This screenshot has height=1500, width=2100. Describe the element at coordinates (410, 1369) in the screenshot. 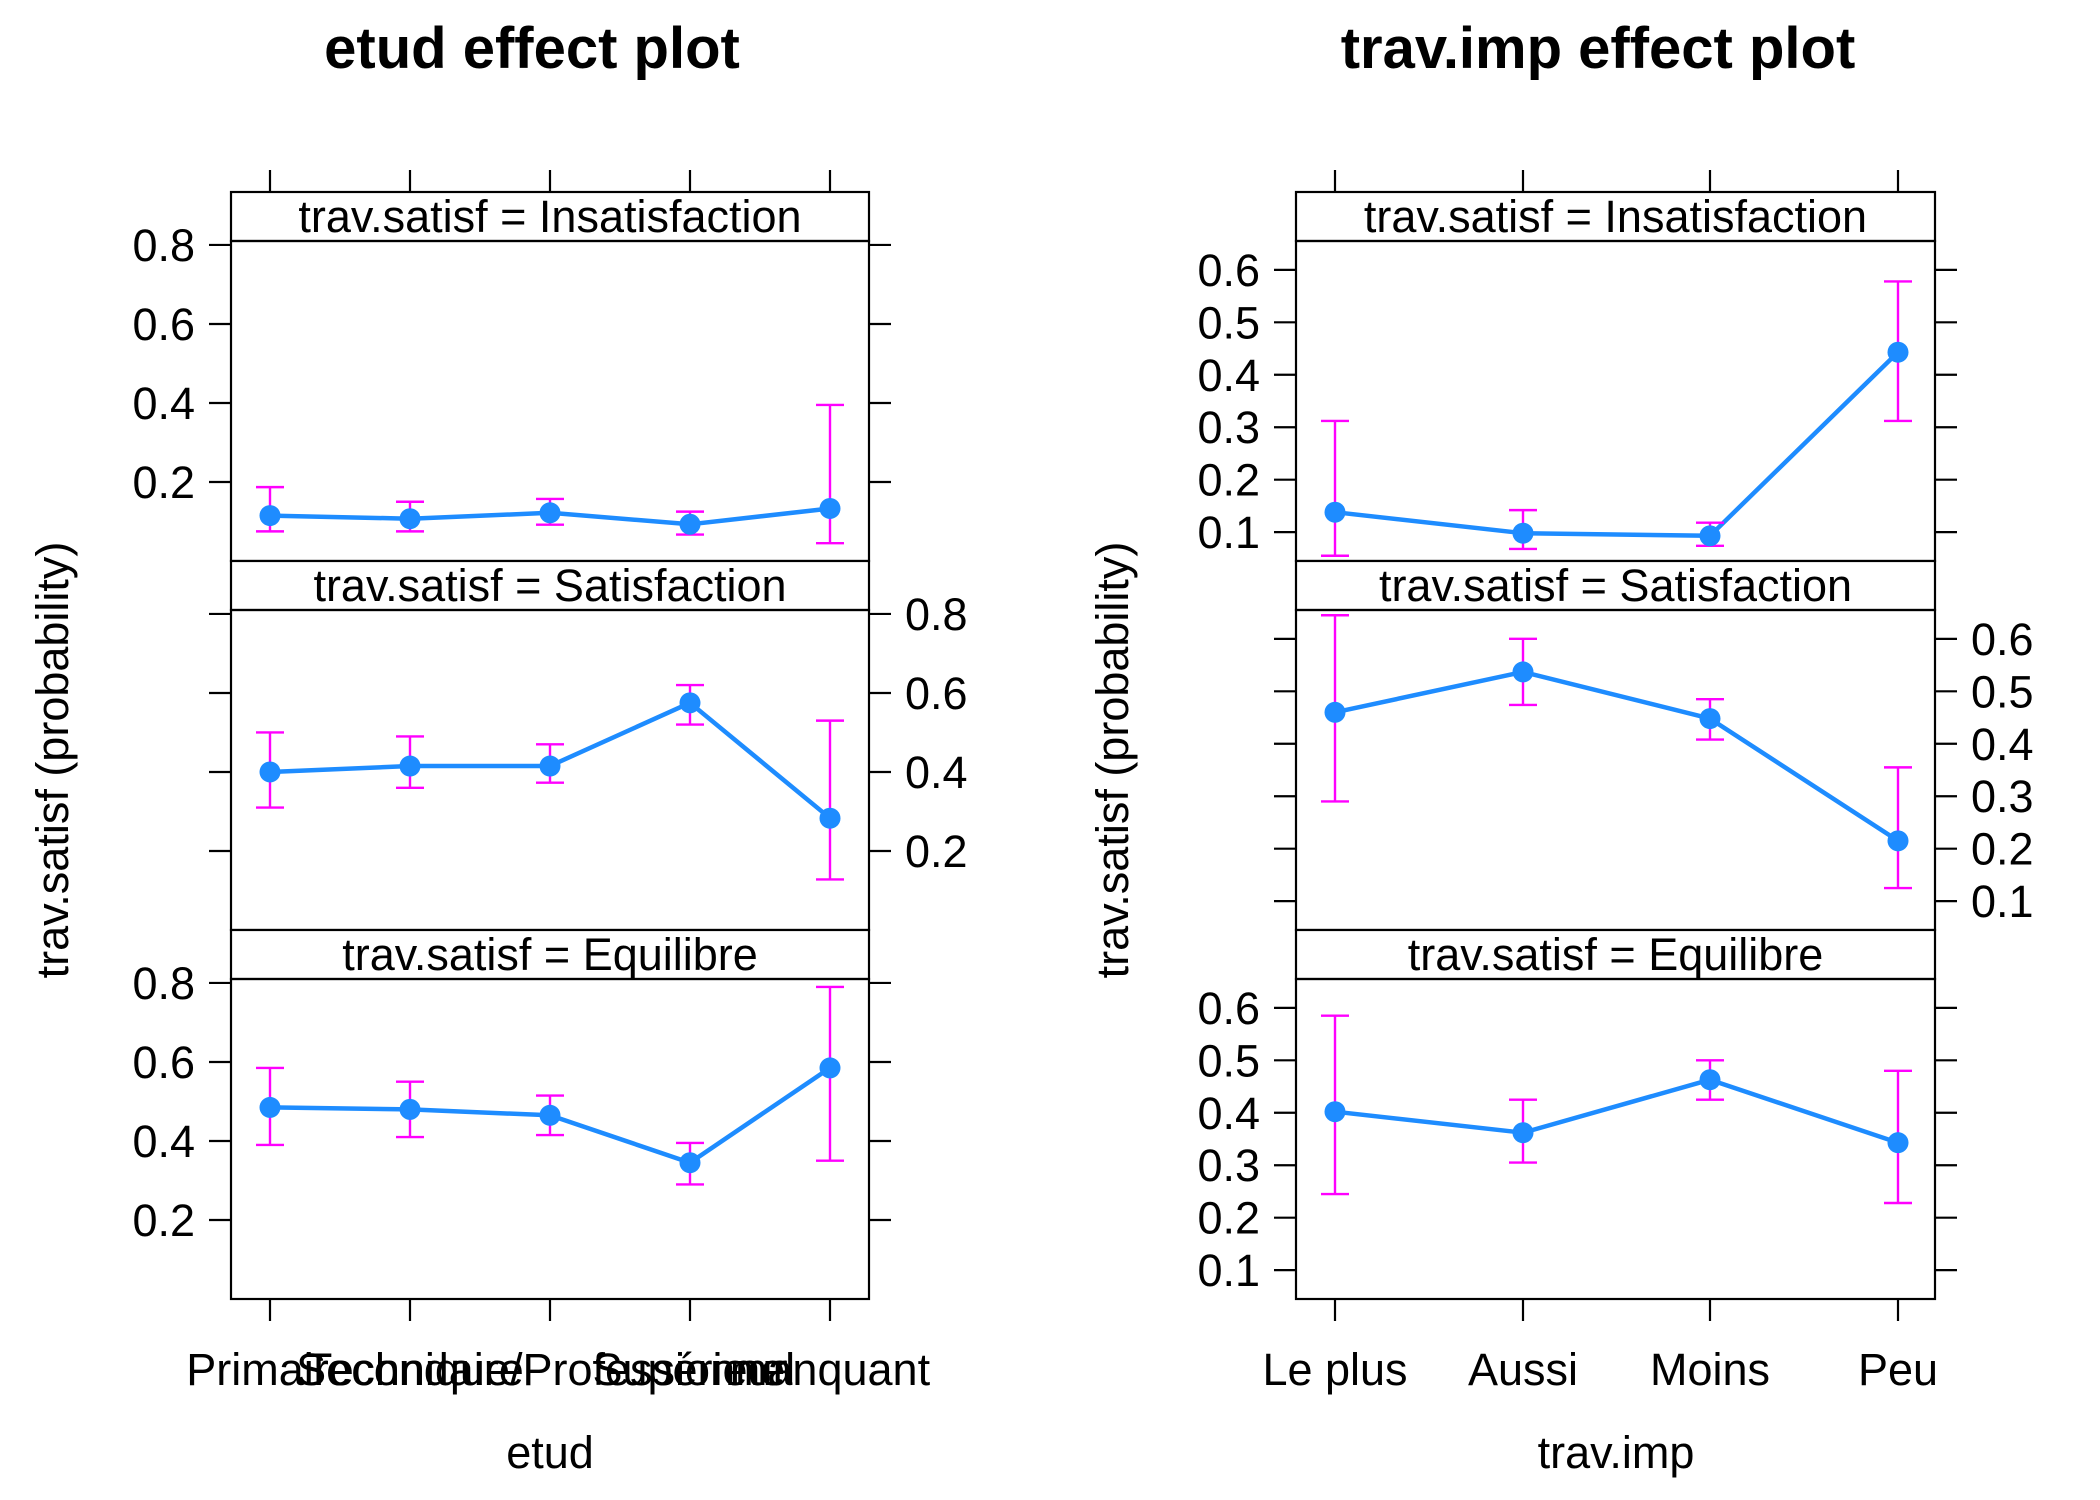

I see `x-tick-label: Secondaire` at that location.